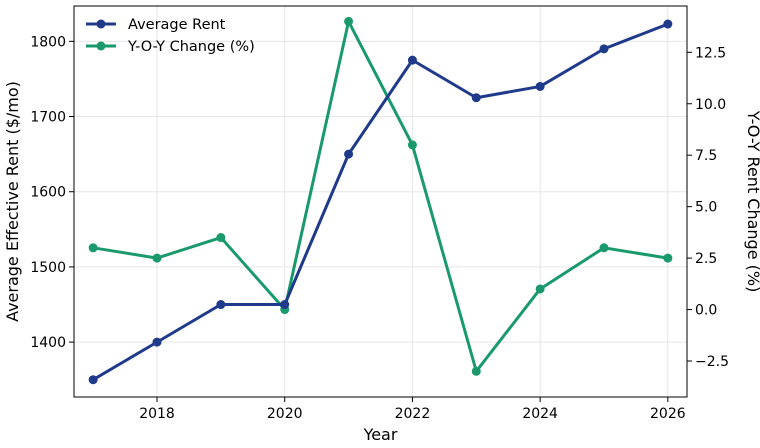 This screenshot has width=760, height=448. I want to click on legend: Average Rent Y-O-Y Change (%), so click(170, 36).